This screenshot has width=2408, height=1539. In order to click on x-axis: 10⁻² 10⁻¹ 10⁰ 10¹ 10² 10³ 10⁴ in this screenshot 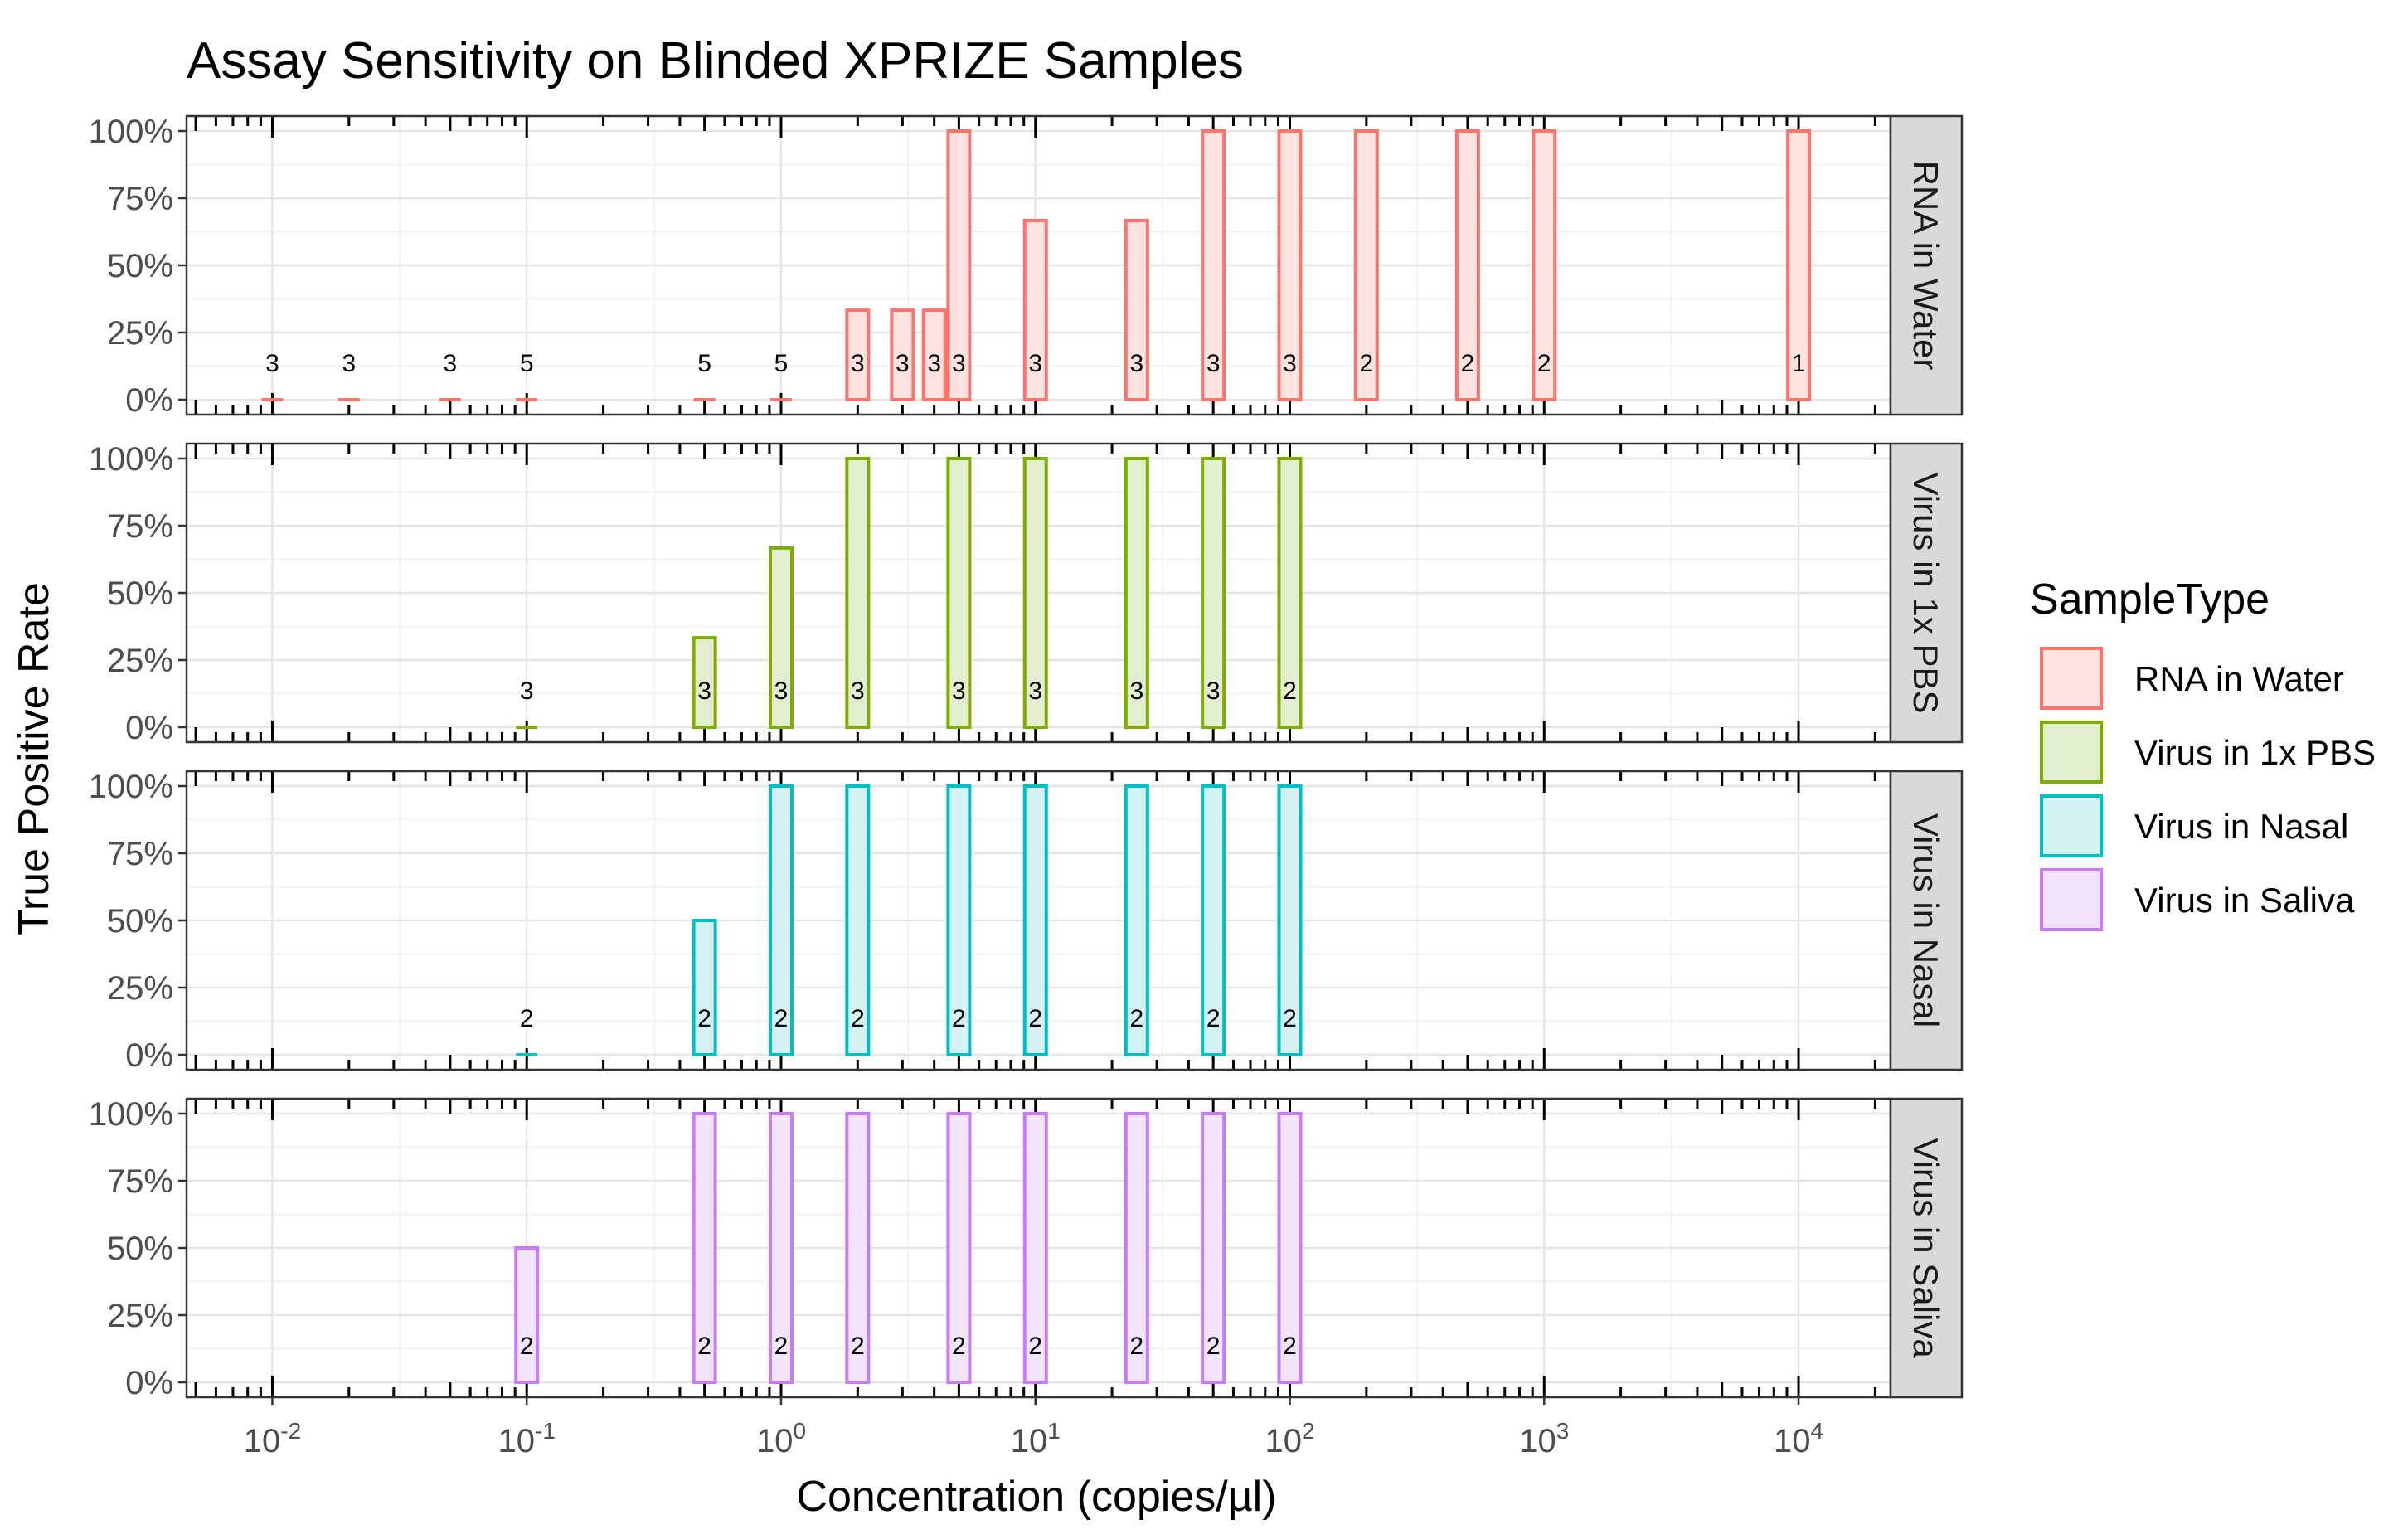, I will do `click(1033, 1428)`.